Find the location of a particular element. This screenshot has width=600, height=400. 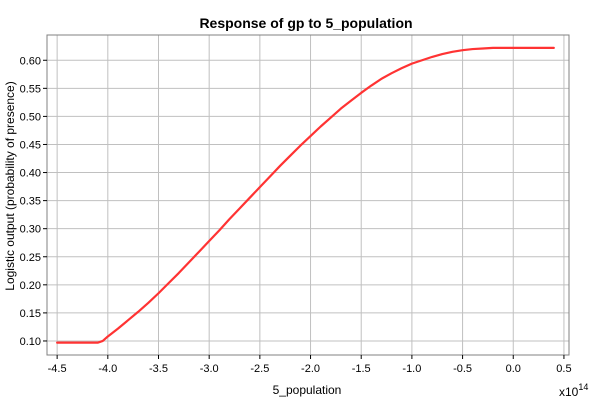

x-tick-label: -1.0 is located at coordinates (411, 369).